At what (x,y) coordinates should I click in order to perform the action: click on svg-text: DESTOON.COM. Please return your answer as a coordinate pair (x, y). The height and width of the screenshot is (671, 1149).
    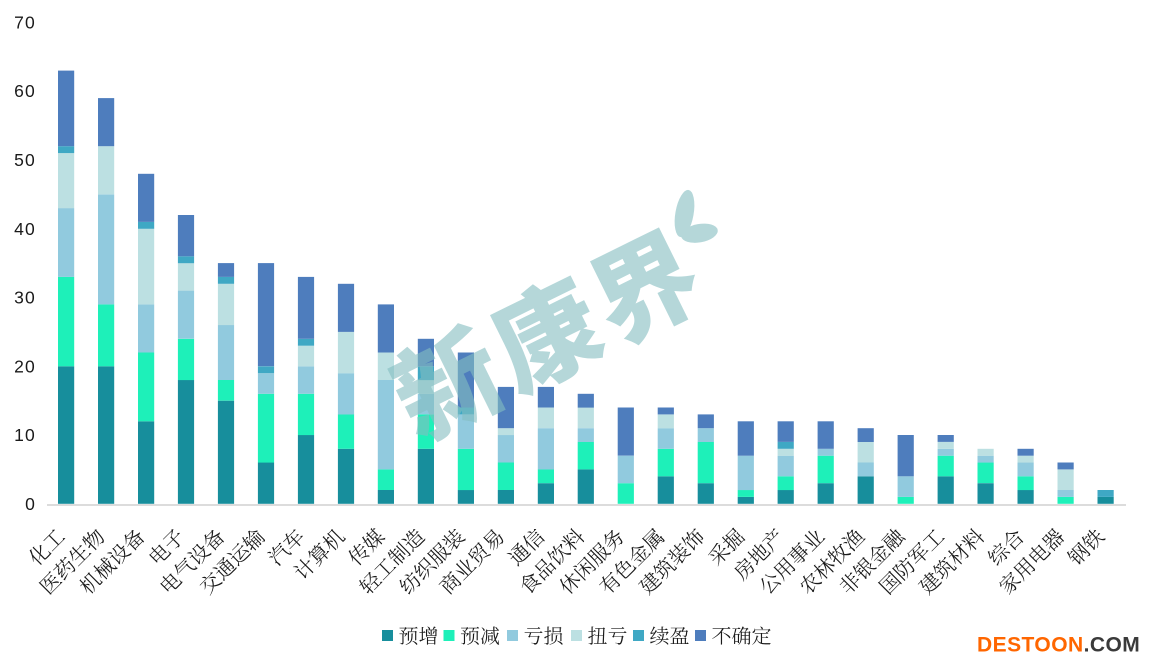
    Looking at the image, I should click on (1058, 645).